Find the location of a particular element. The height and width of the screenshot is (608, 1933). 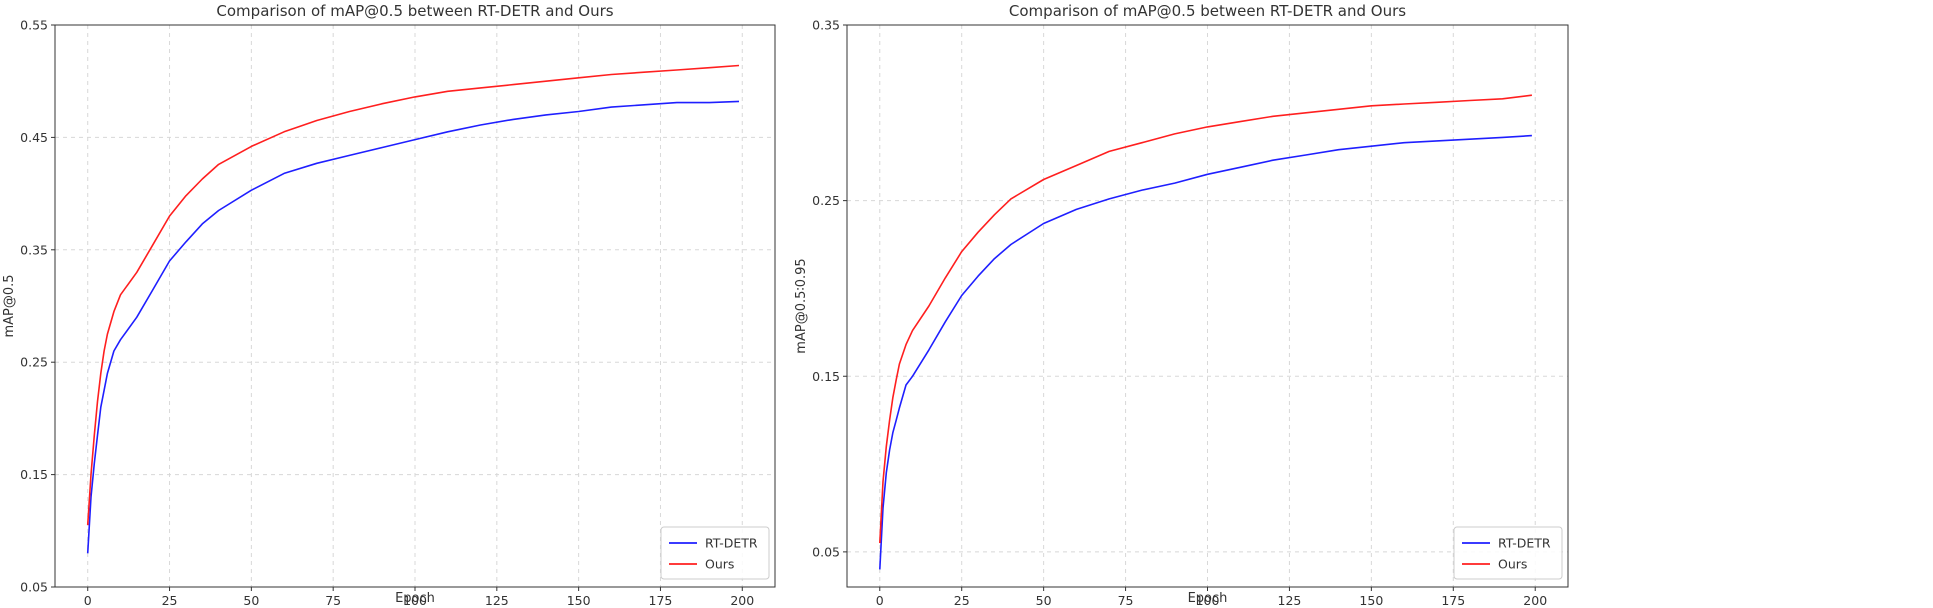

y-tick-label: 0.55 is located at coordinates (34, 25).